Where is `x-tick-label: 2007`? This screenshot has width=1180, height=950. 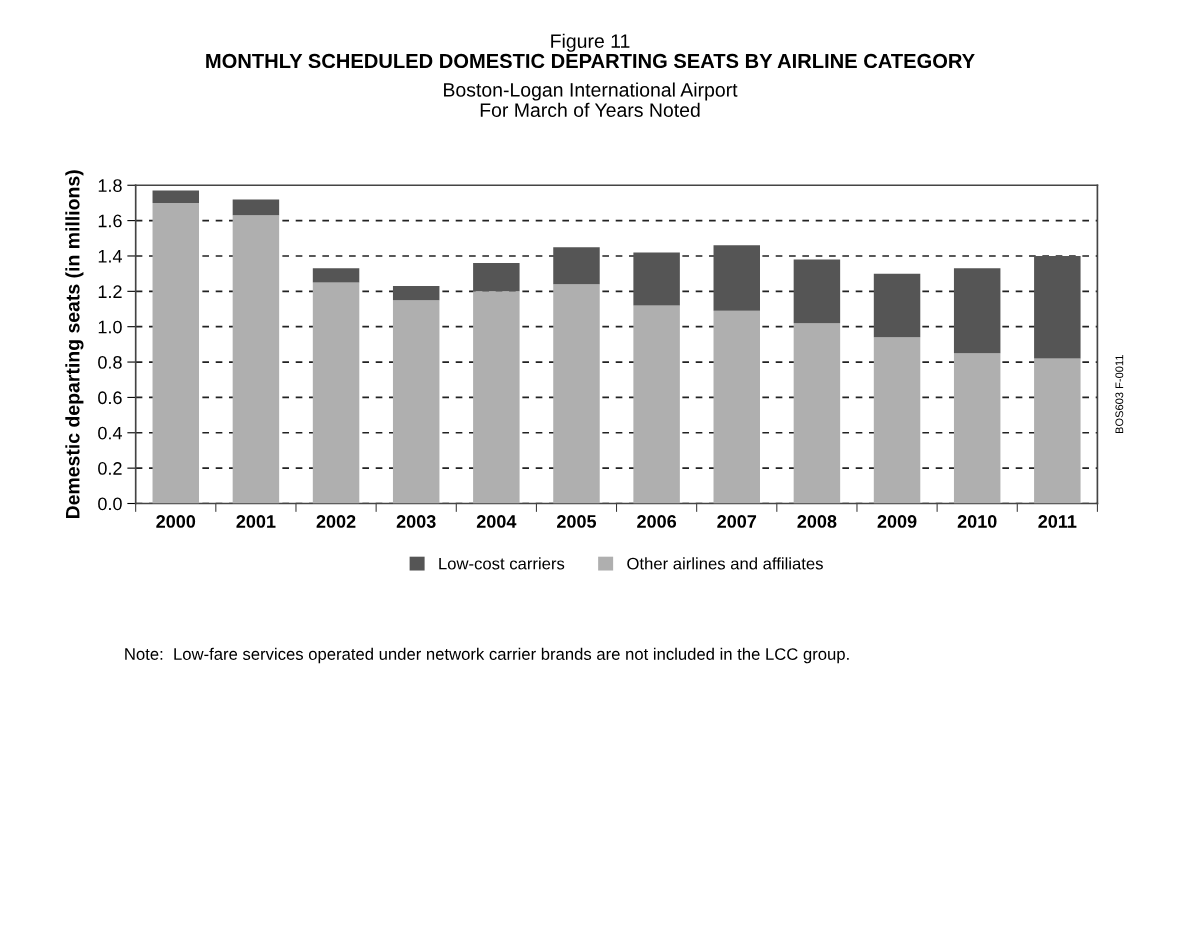
x-tick-label: 2007 is located at coordinates (737, 521).